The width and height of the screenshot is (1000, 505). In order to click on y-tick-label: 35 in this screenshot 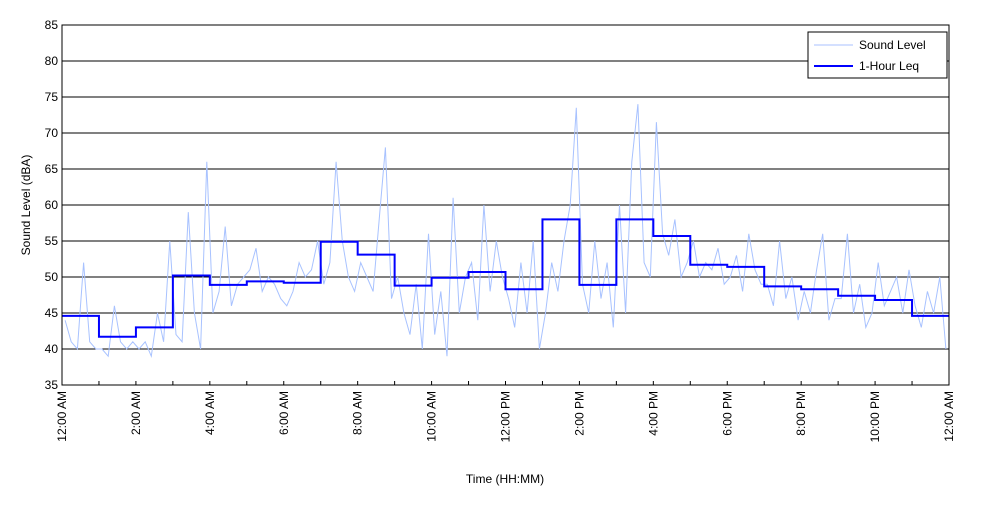, I will do `click(52, 385)`.